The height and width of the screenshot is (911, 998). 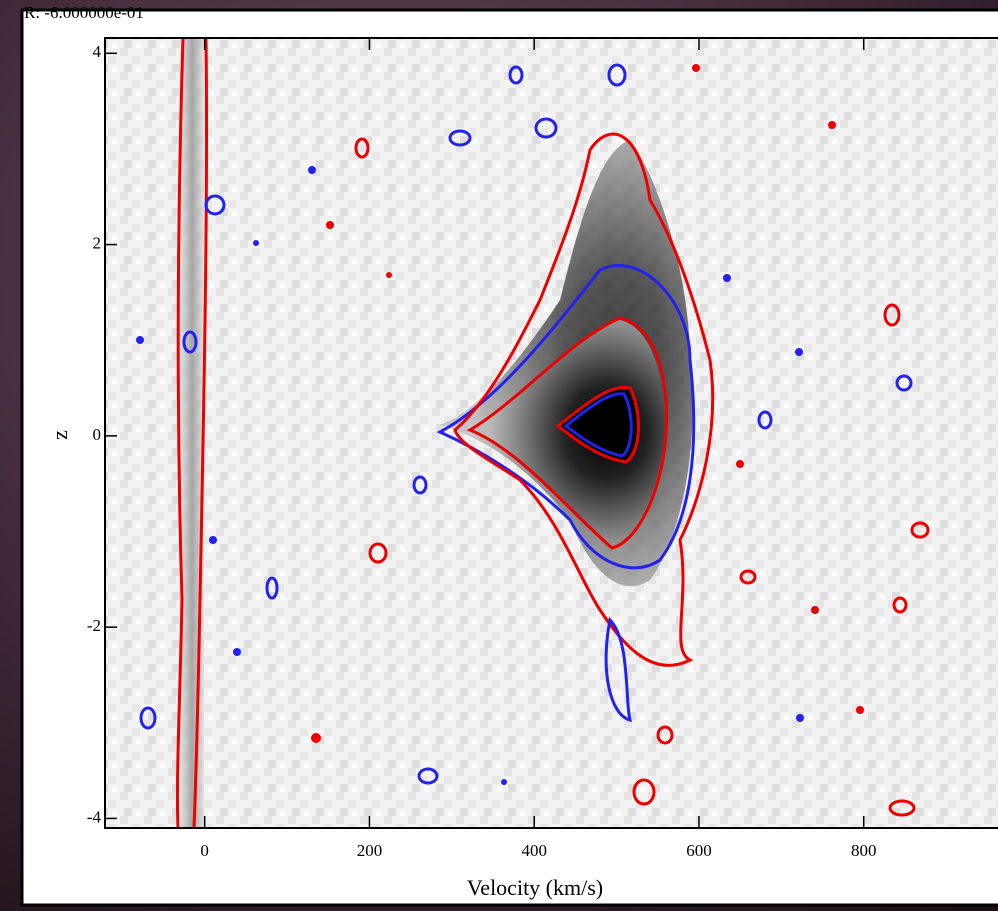 I want to click on x-tick-label: 600, so click(x=699, y=850).